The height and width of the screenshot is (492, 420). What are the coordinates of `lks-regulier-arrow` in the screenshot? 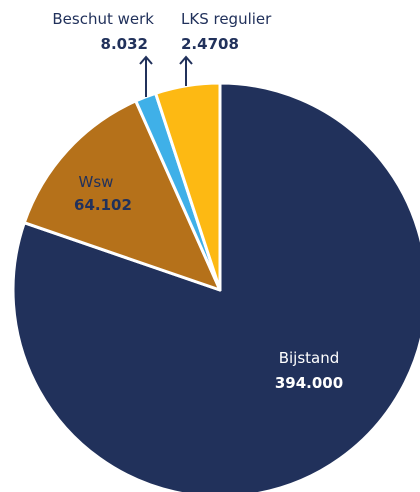 It's located at (186, 70).